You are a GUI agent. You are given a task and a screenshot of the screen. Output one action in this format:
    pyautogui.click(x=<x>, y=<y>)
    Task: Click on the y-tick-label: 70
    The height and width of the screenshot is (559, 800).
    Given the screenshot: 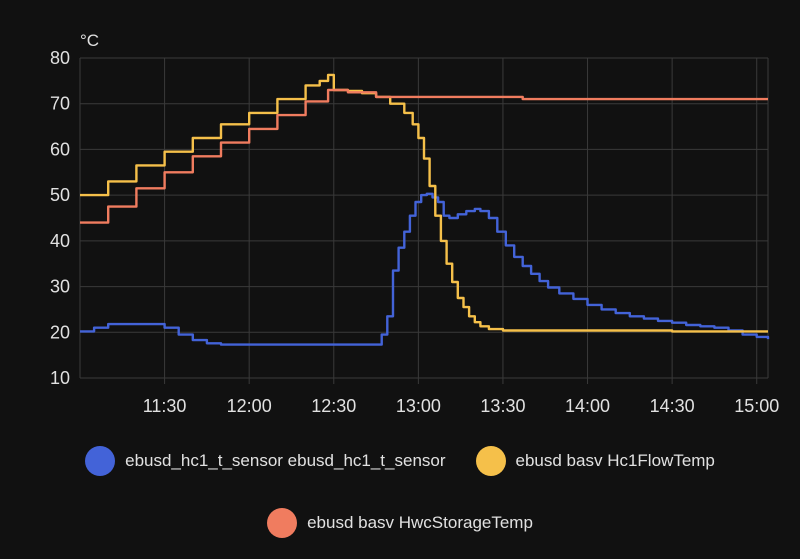 What is the action you would take?
    pyautogui.click(x=60, y=104)
    